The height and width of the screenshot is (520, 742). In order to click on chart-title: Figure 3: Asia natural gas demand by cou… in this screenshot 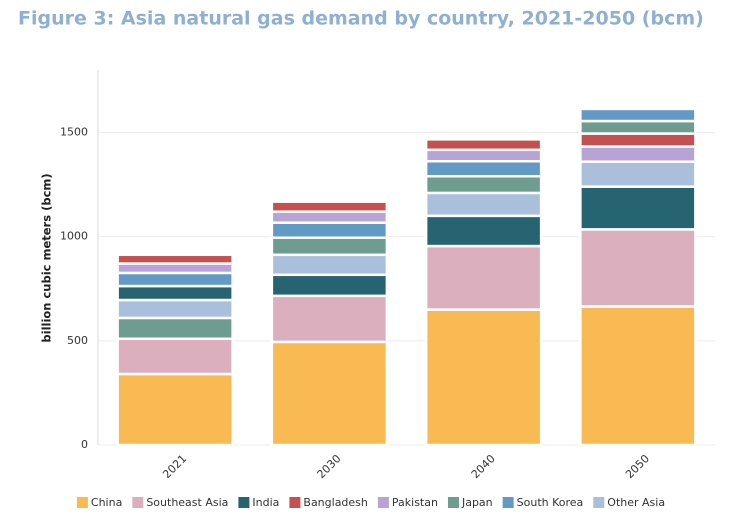, I will do `click(361, 19)`.